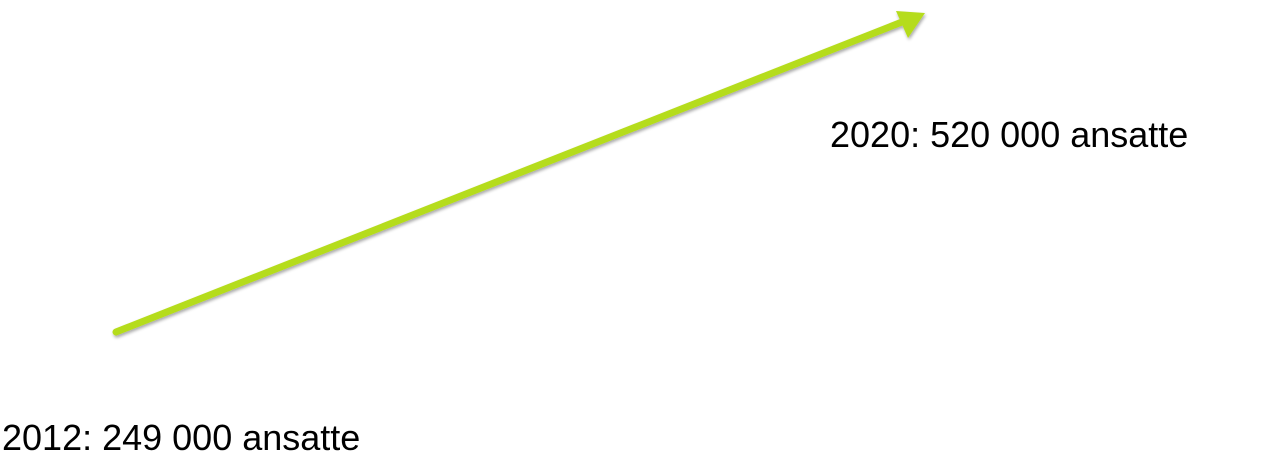 This screenshot has width=1270, height=468. I want to click on start-year-label: 2012: 249 000 ansatte, so click(181, 437).